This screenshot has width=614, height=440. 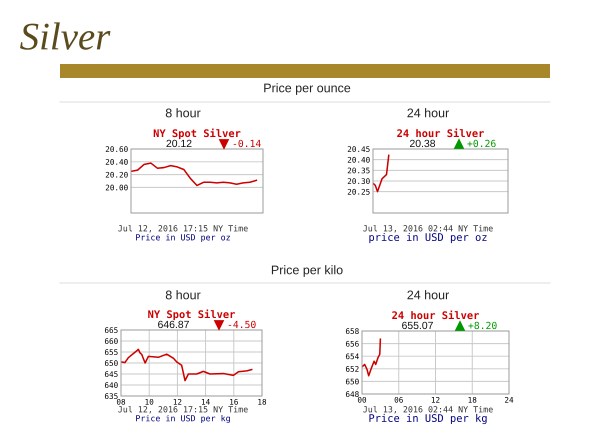 I want to click on chart-subtitle: 20.12, so click(x=179, y=144).